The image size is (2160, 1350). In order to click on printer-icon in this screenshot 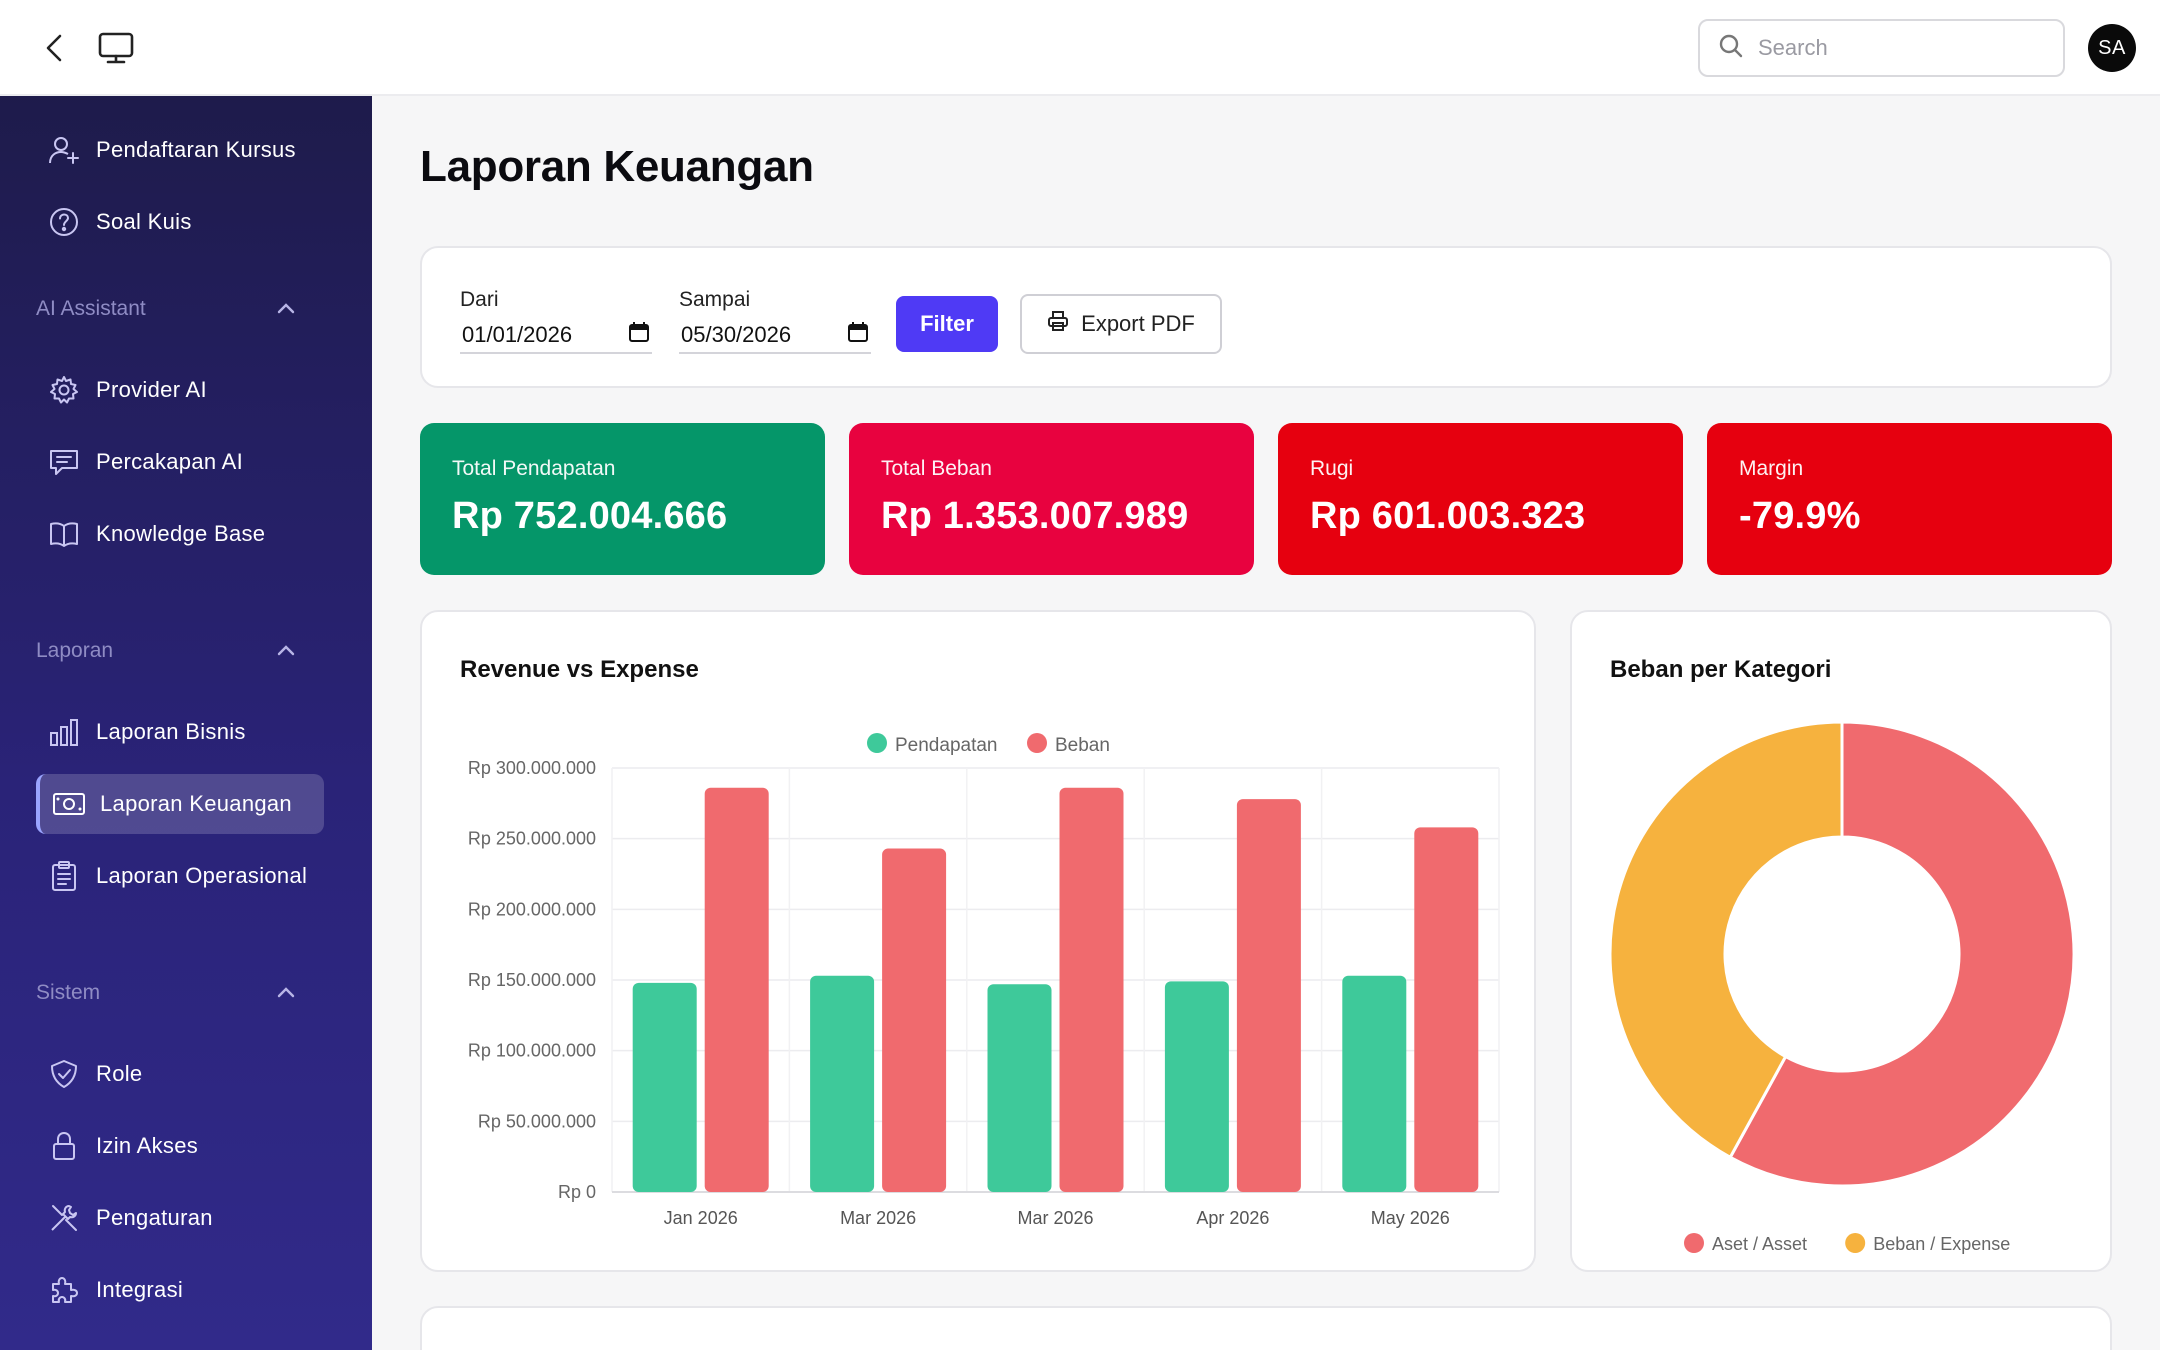, I will do `click(1058, 324)`.